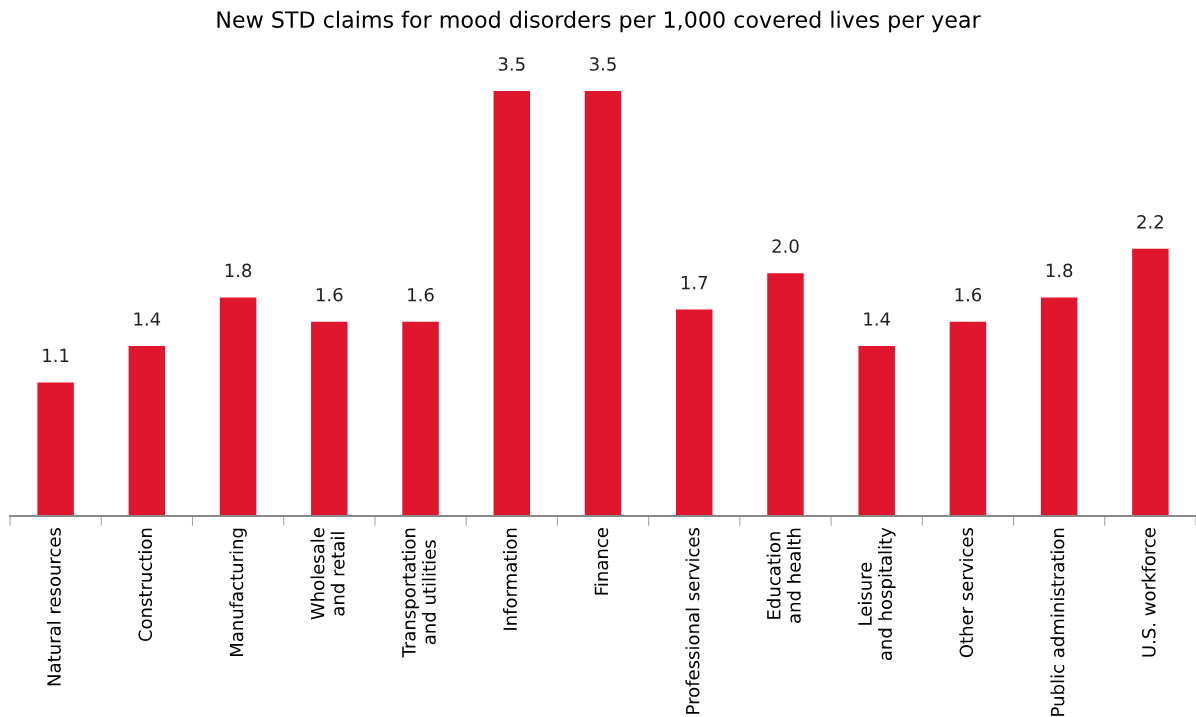 The height and width of the screenshot is (717, 1196). What do you see at coordinates (785, 246) in the screenshot?
I see `data-label: 2.0` at bounding box center [785, 246].